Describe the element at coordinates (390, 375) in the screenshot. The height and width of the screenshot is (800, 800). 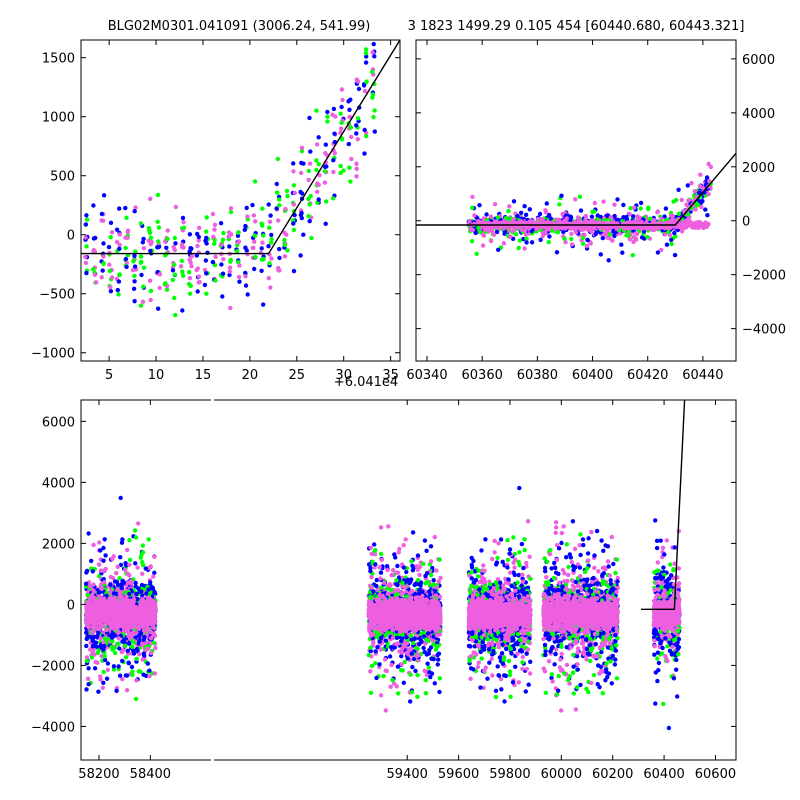
I see `x-tick-label: 35` at that location.